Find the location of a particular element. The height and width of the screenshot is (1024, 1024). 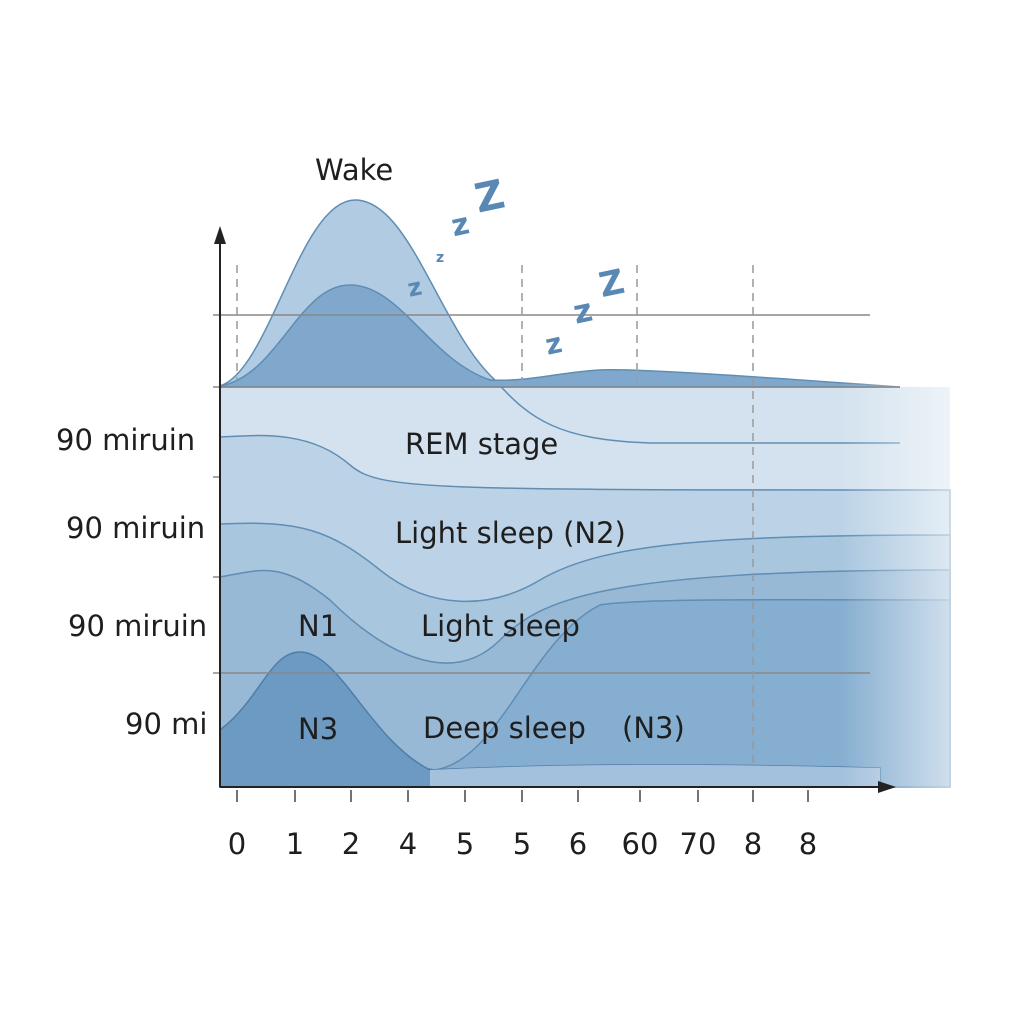

title: Wake is located at coordinates (354, 170).